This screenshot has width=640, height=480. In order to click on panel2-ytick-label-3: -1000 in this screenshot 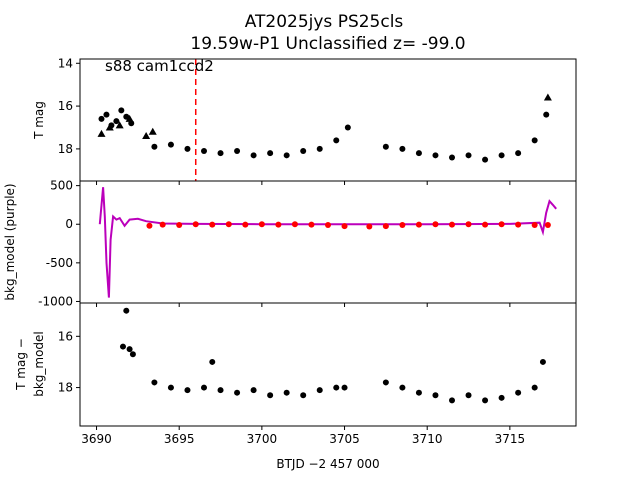, I will do `click(55, 301)`.